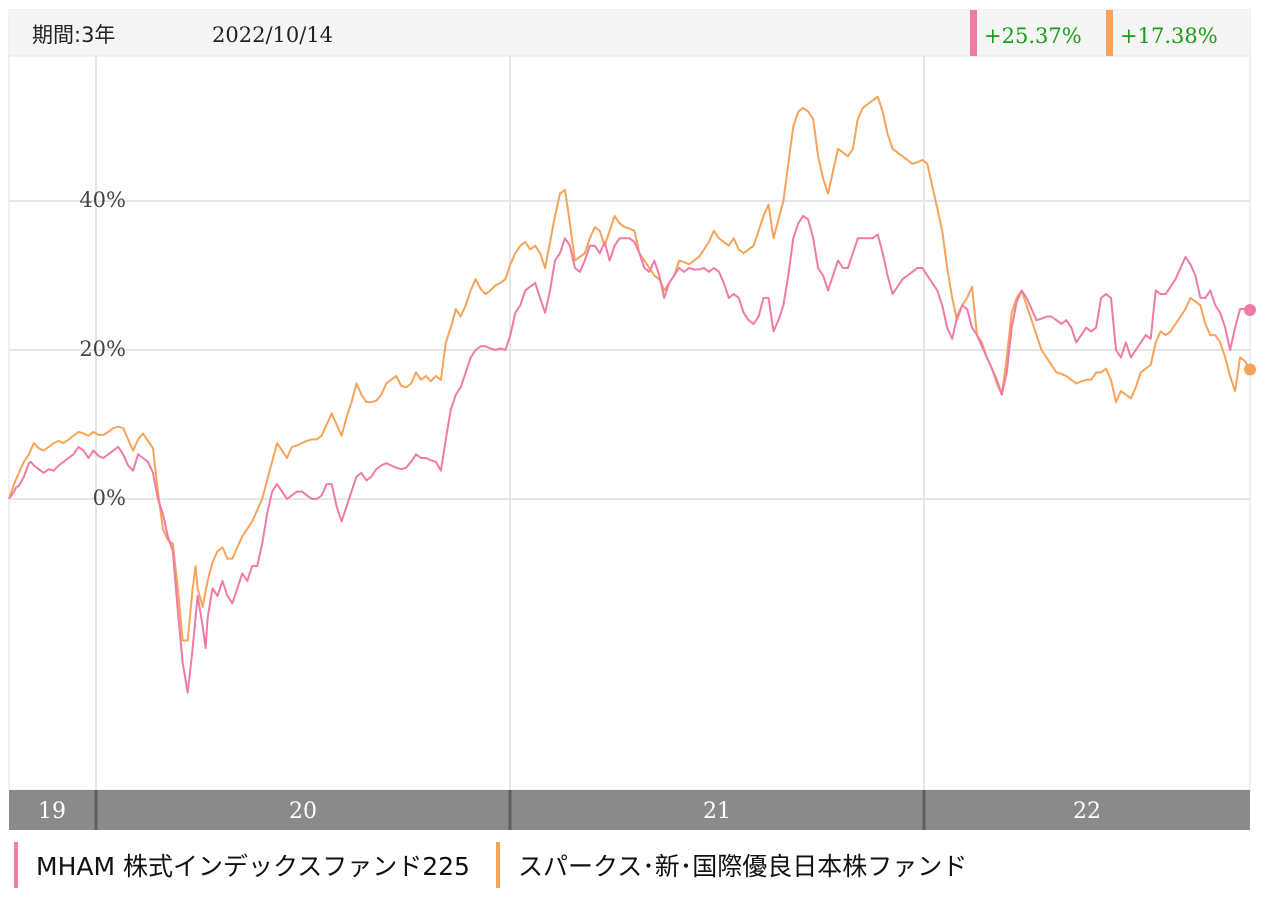 This screenshot has width=1268, height=898. Describe the element at coordinates (272, 35) in the screenshot. I see `date-label: 2022/10/14` at that location.